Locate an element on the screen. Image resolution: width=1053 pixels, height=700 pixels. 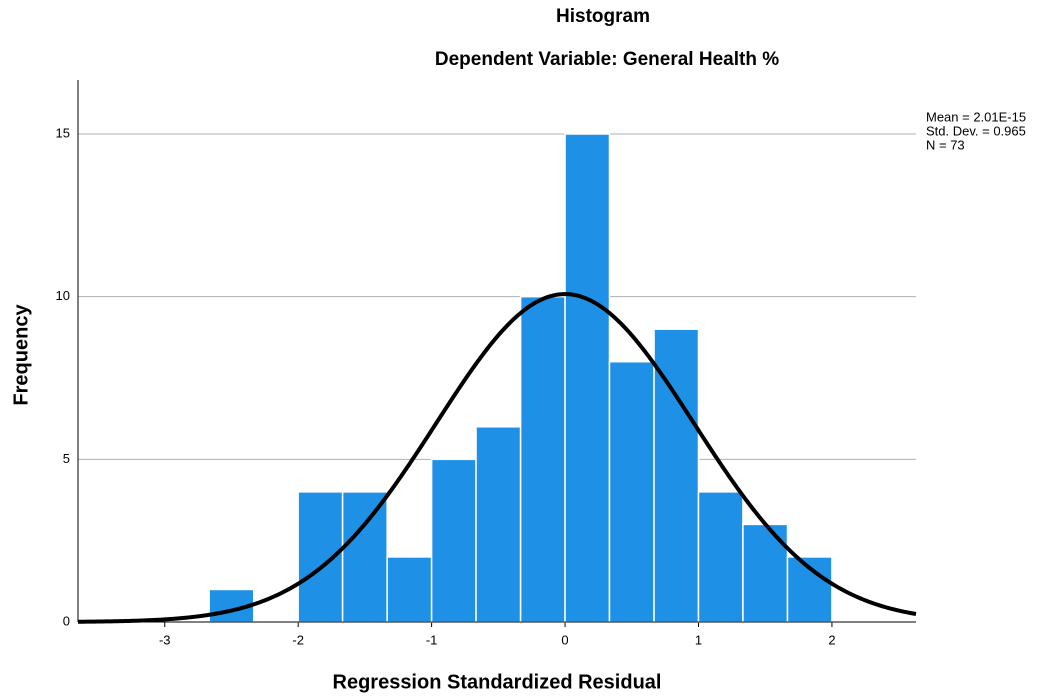
x-tick-label: 2 is located at coordinates (831, 639).